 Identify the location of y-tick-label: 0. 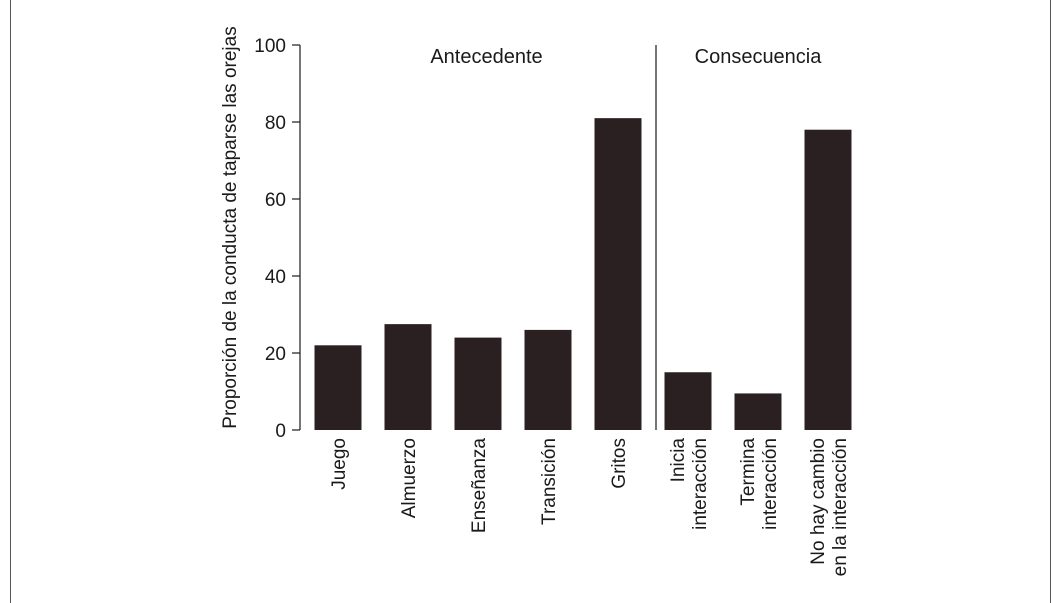
(280, 431).